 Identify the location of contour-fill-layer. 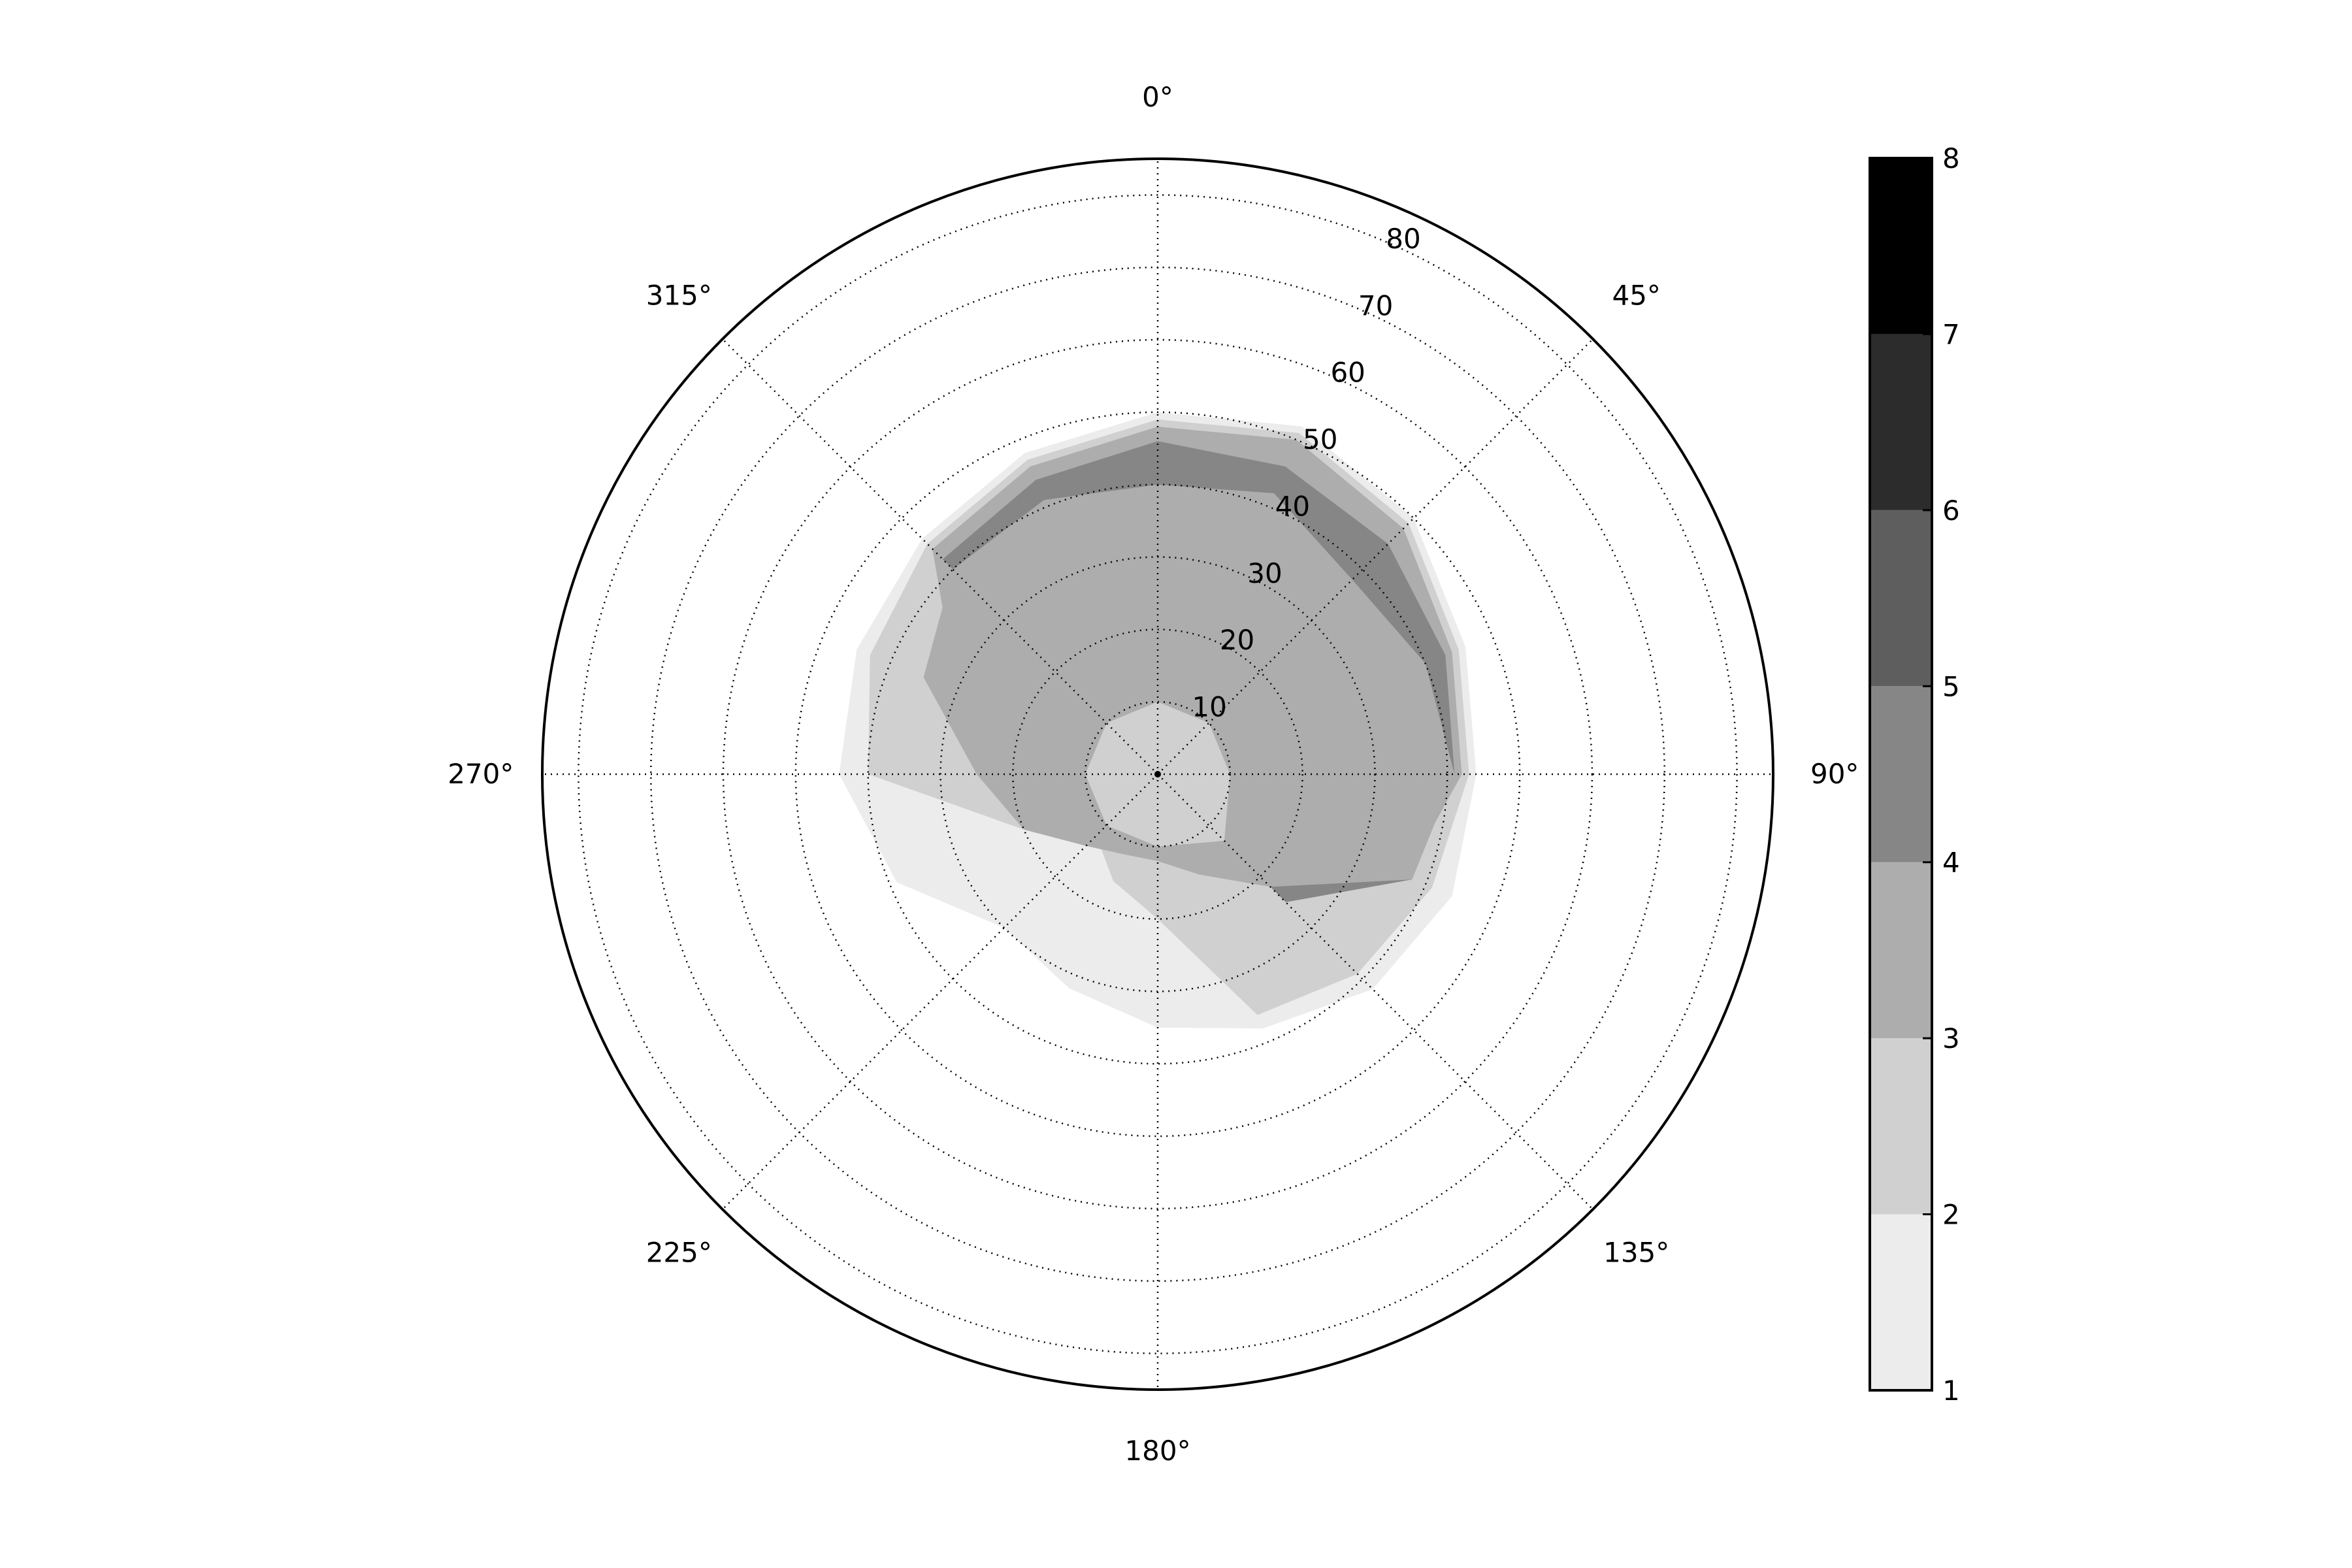
(1158, 720).